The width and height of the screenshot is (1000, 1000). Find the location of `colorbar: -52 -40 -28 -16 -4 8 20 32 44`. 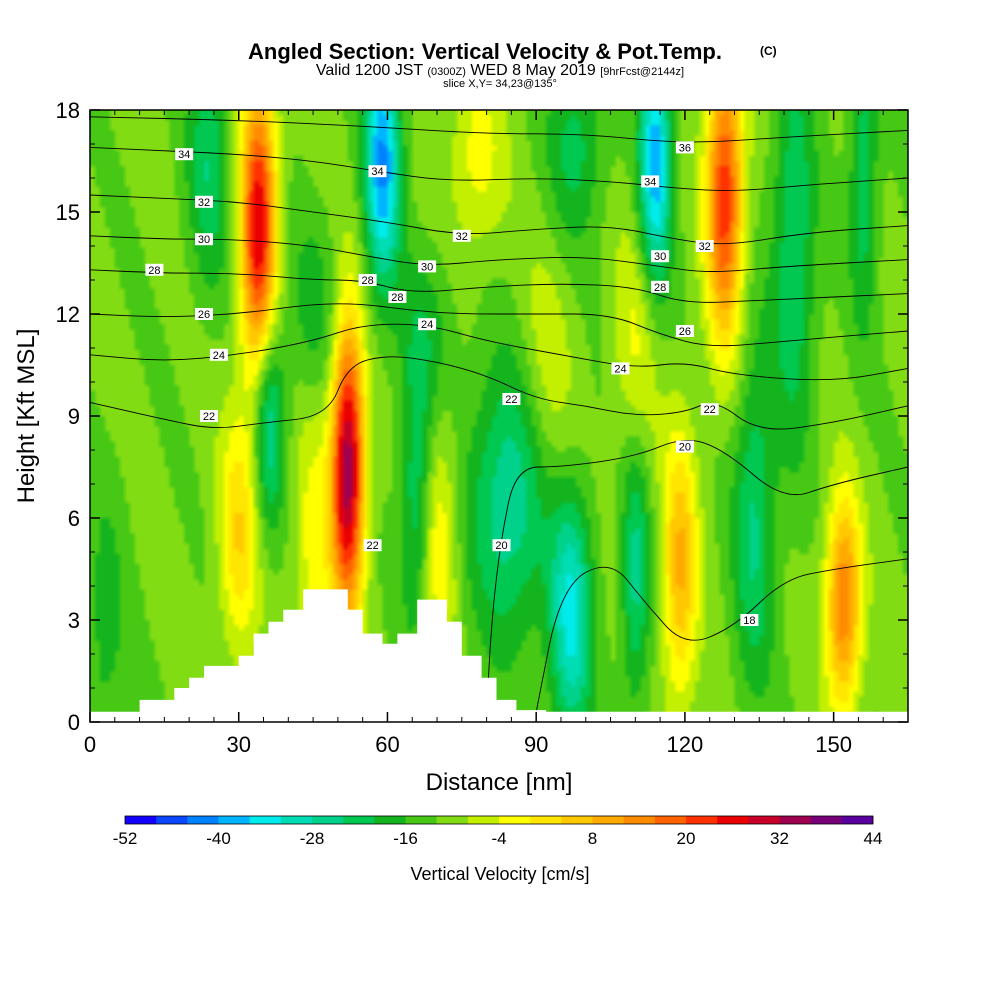

colorbar: -52 -40 -28 -16 -4 8 20 32 44 is located at coordinates (498, 831).